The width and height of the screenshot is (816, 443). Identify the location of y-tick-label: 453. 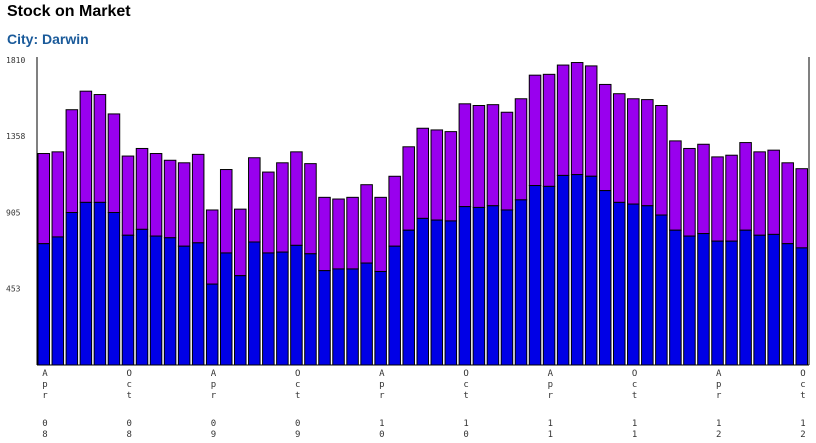
(13, 289).